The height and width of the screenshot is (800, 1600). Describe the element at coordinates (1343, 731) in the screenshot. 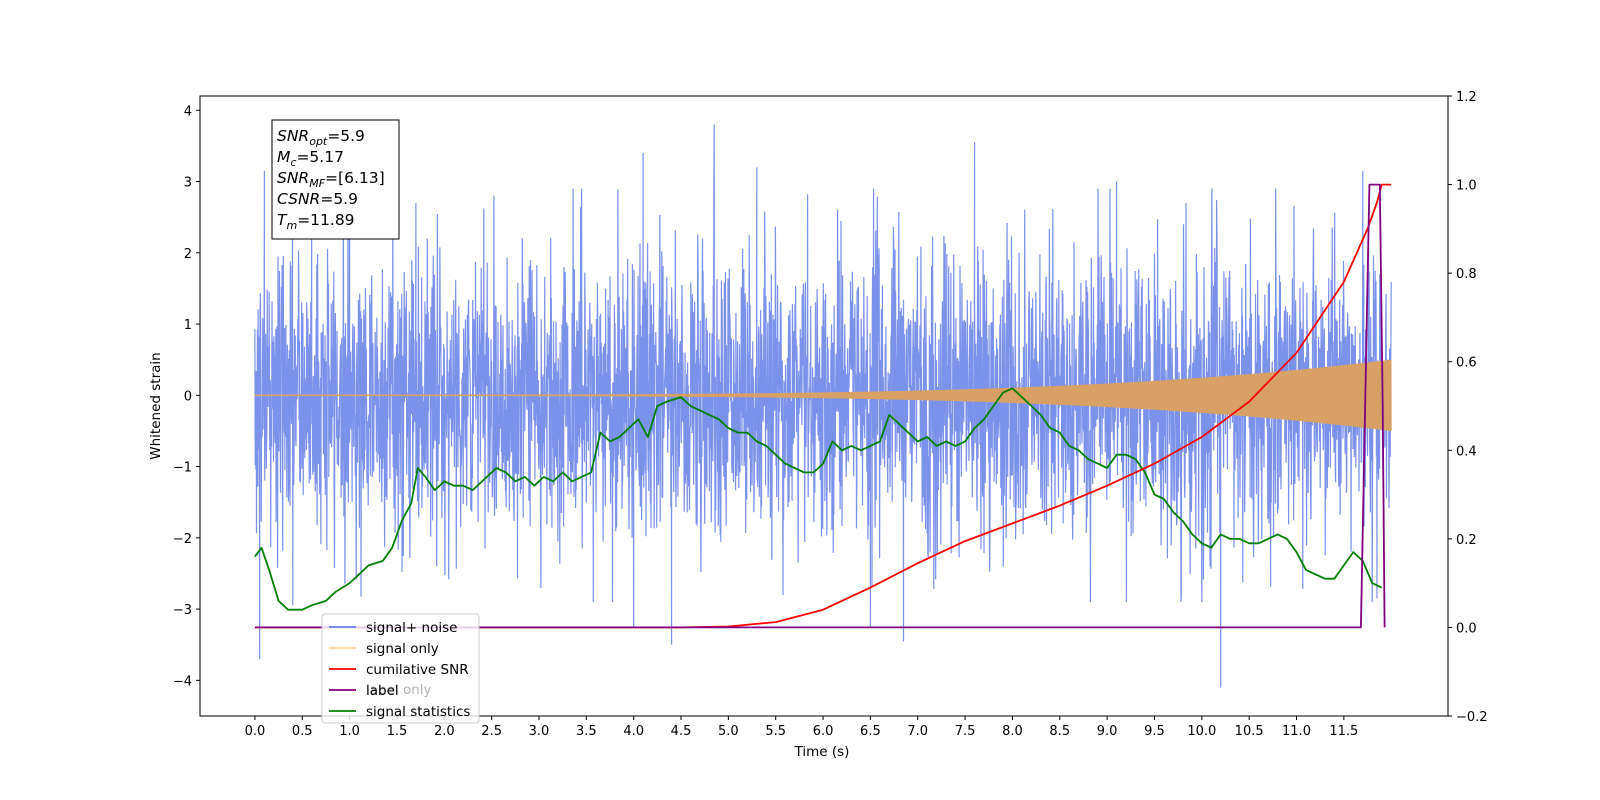

I see `x-tick-label: 11.5` at that location.